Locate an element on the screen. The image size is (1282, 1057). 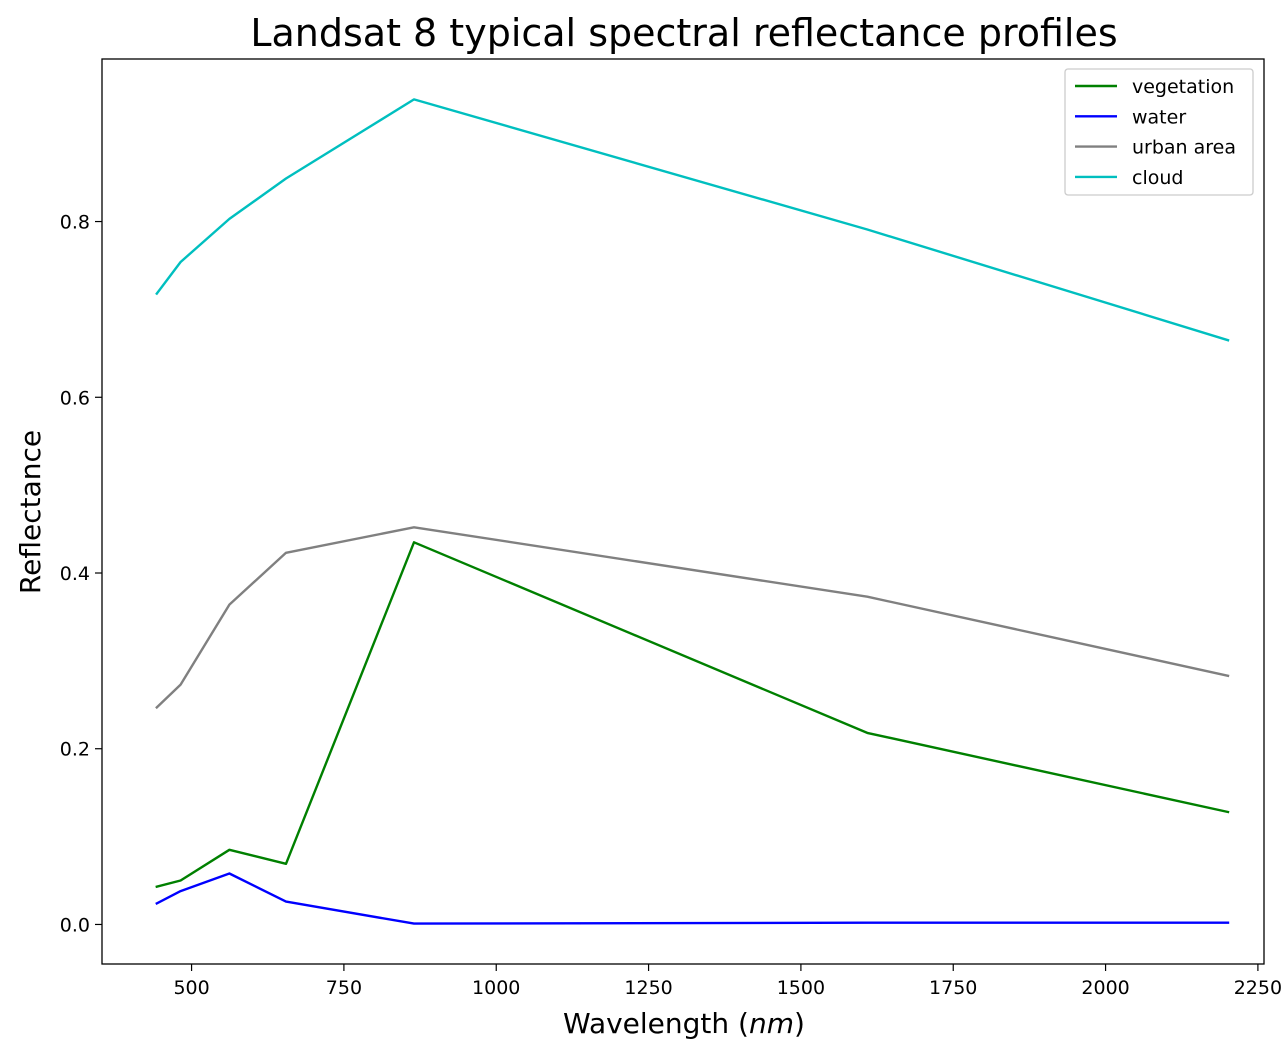
legend-label: water is located at coordinates (1159, 117).